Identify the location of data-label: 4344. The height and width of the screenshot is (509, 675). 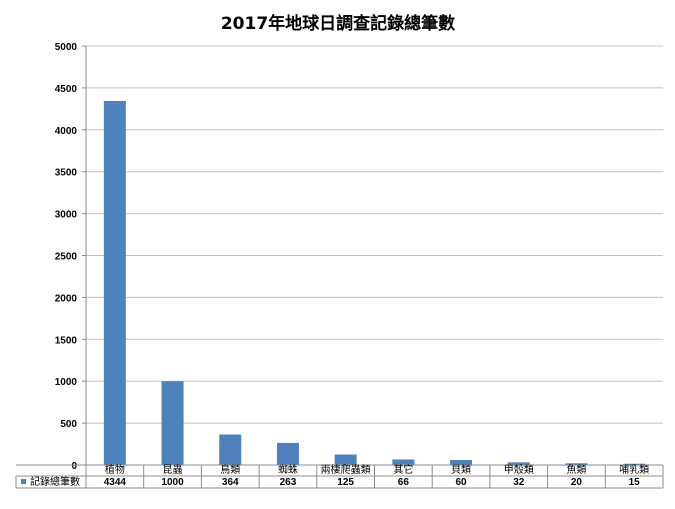
(115, 482).